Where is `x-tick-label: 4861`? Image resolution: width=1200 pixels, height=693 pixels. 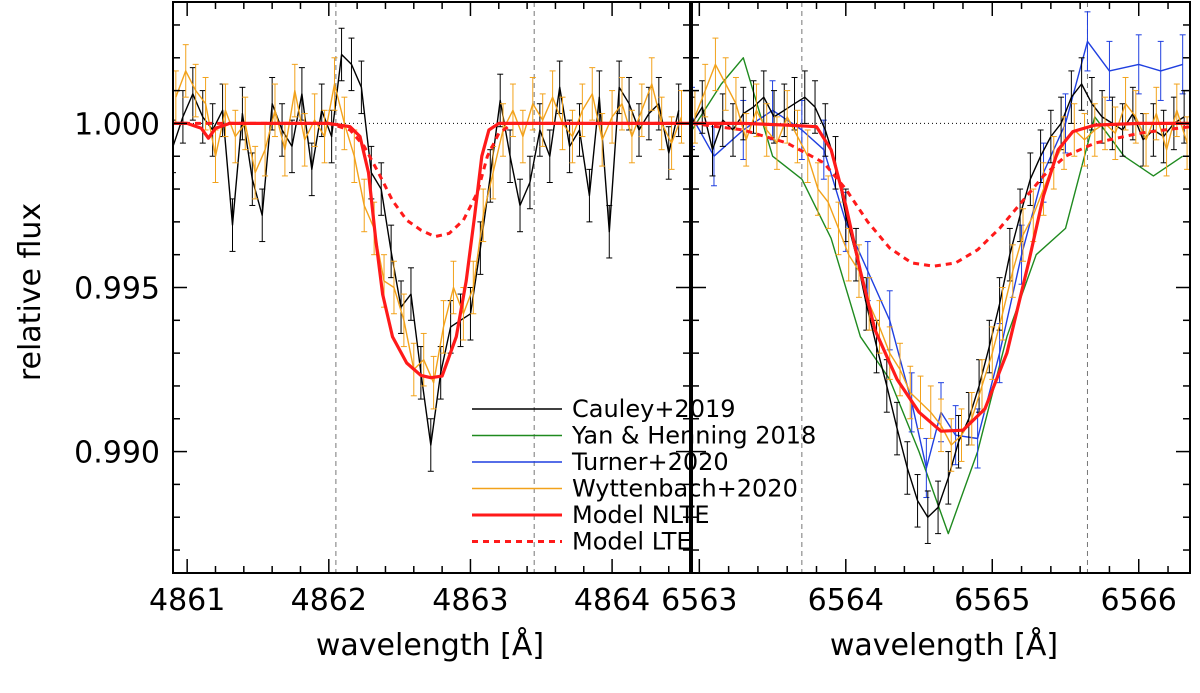
x-tick-label: 4861 is located at coordinates (187, 600).